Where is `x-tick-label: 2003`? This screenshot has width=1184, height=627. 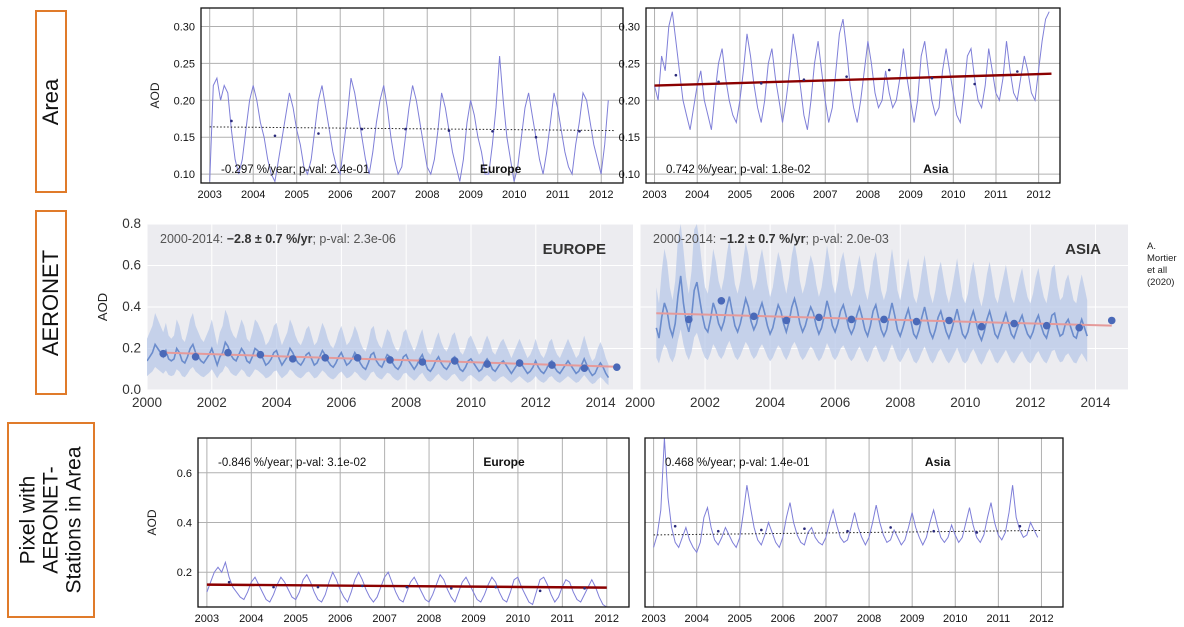
x-tick-label: 2003 is located at coordinates (209, 195).